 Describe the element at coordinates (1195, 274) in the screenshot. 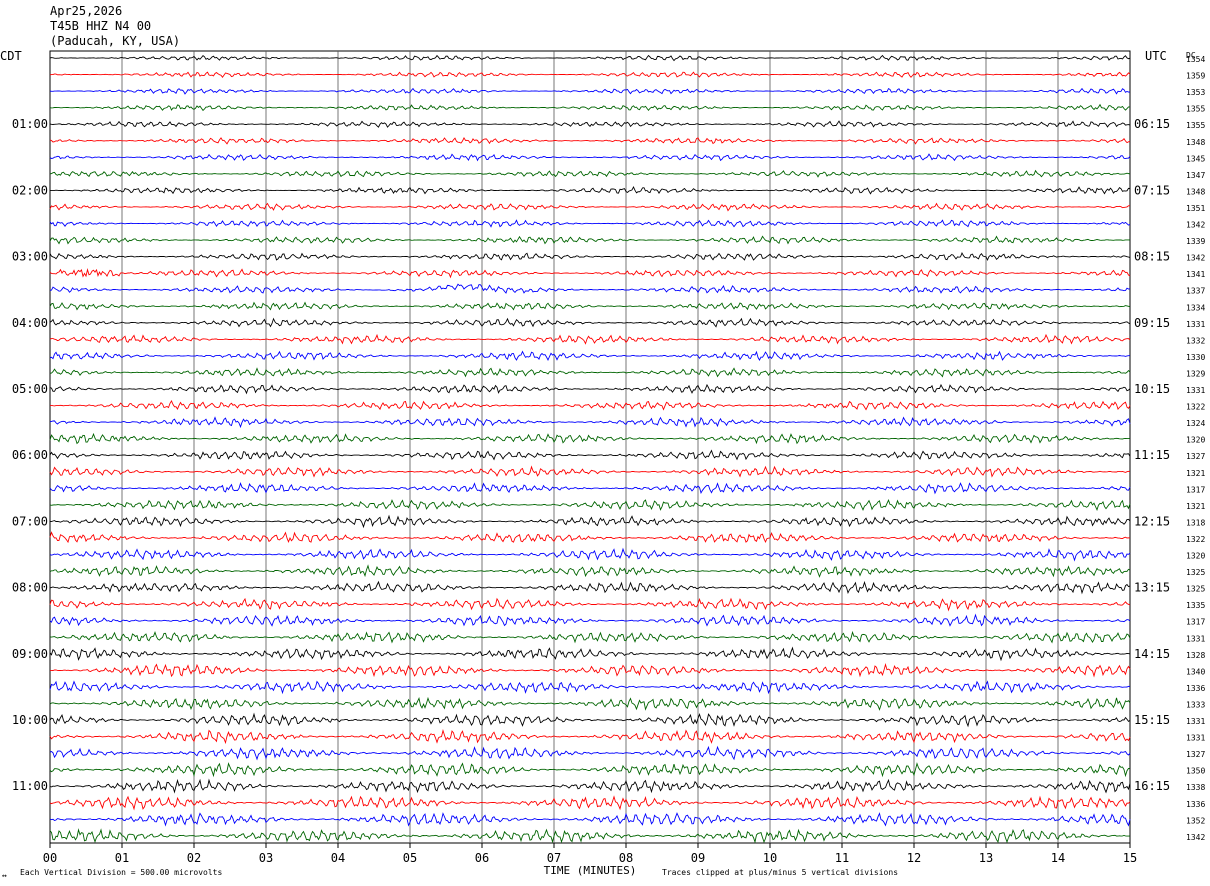

I see `dc-value-label: 1341` at that location.